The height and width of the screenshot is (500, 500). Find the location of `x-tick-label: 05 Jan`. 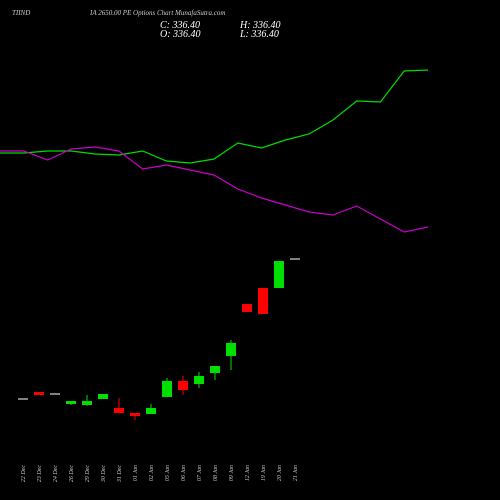

x-tick-label: 05 Jan is located at coordinates (168, 473).